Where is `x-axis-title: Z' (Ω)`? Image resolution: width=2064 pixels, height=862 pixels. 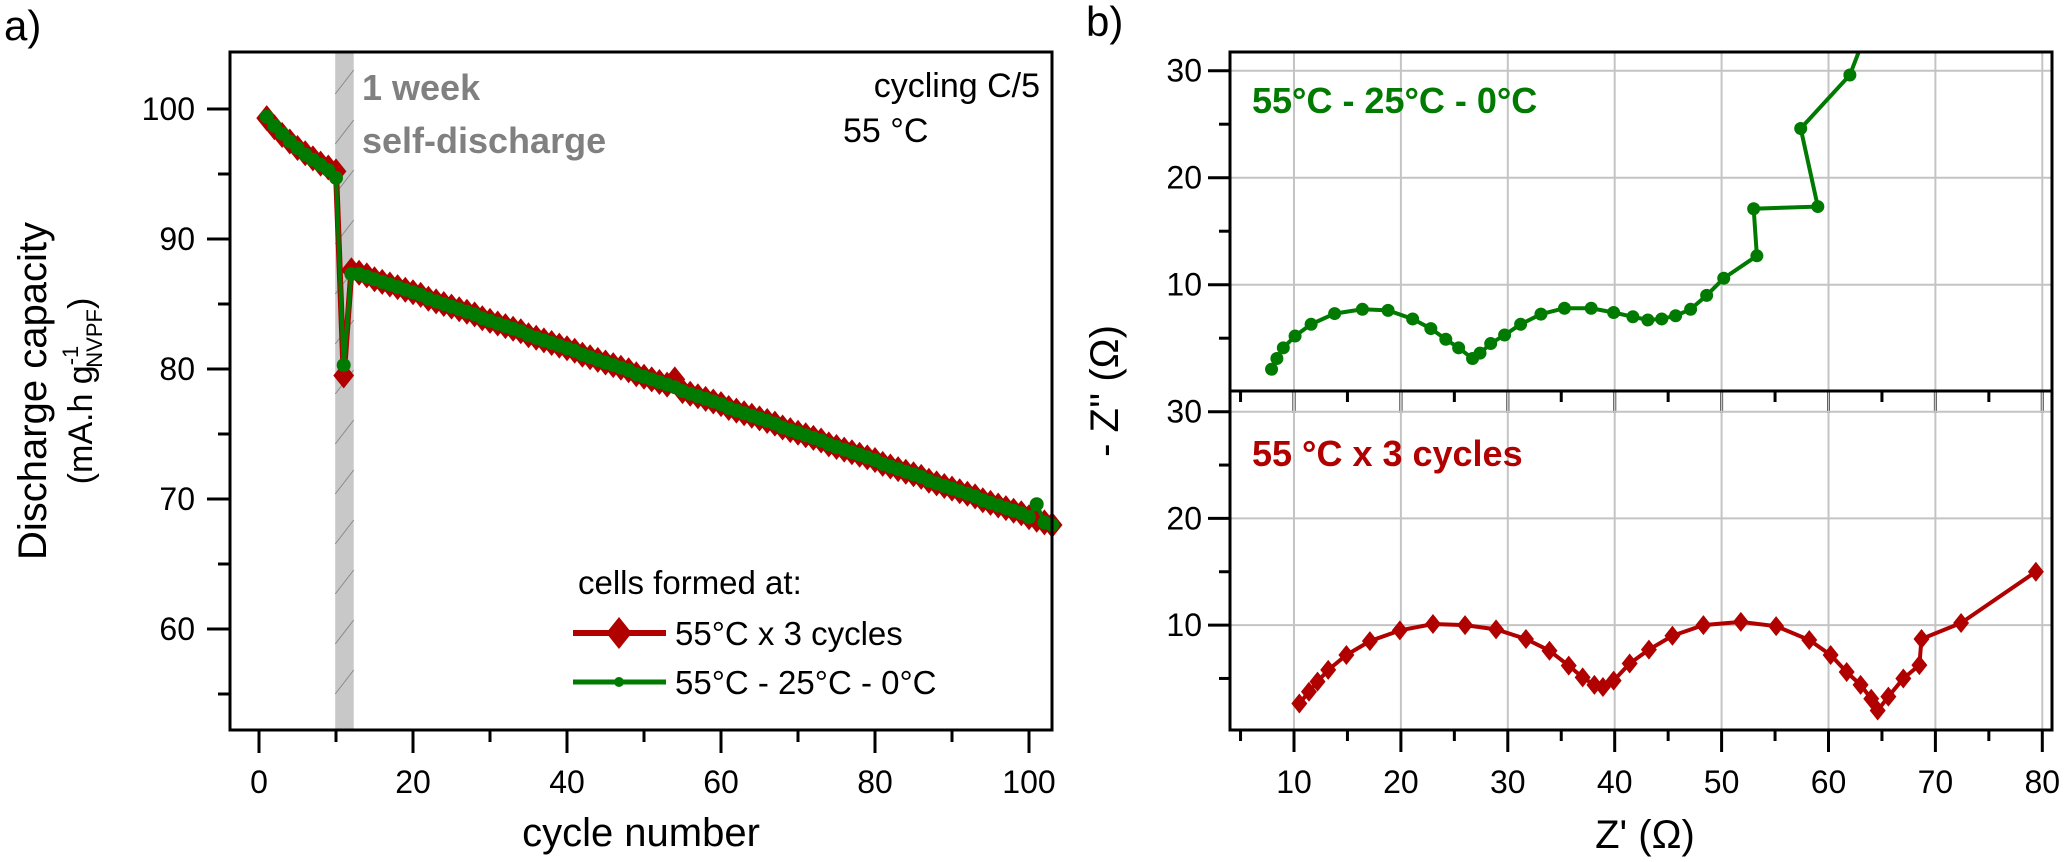
x-axis-title: Z' (Ω) is located at coordinates (1645, 835).